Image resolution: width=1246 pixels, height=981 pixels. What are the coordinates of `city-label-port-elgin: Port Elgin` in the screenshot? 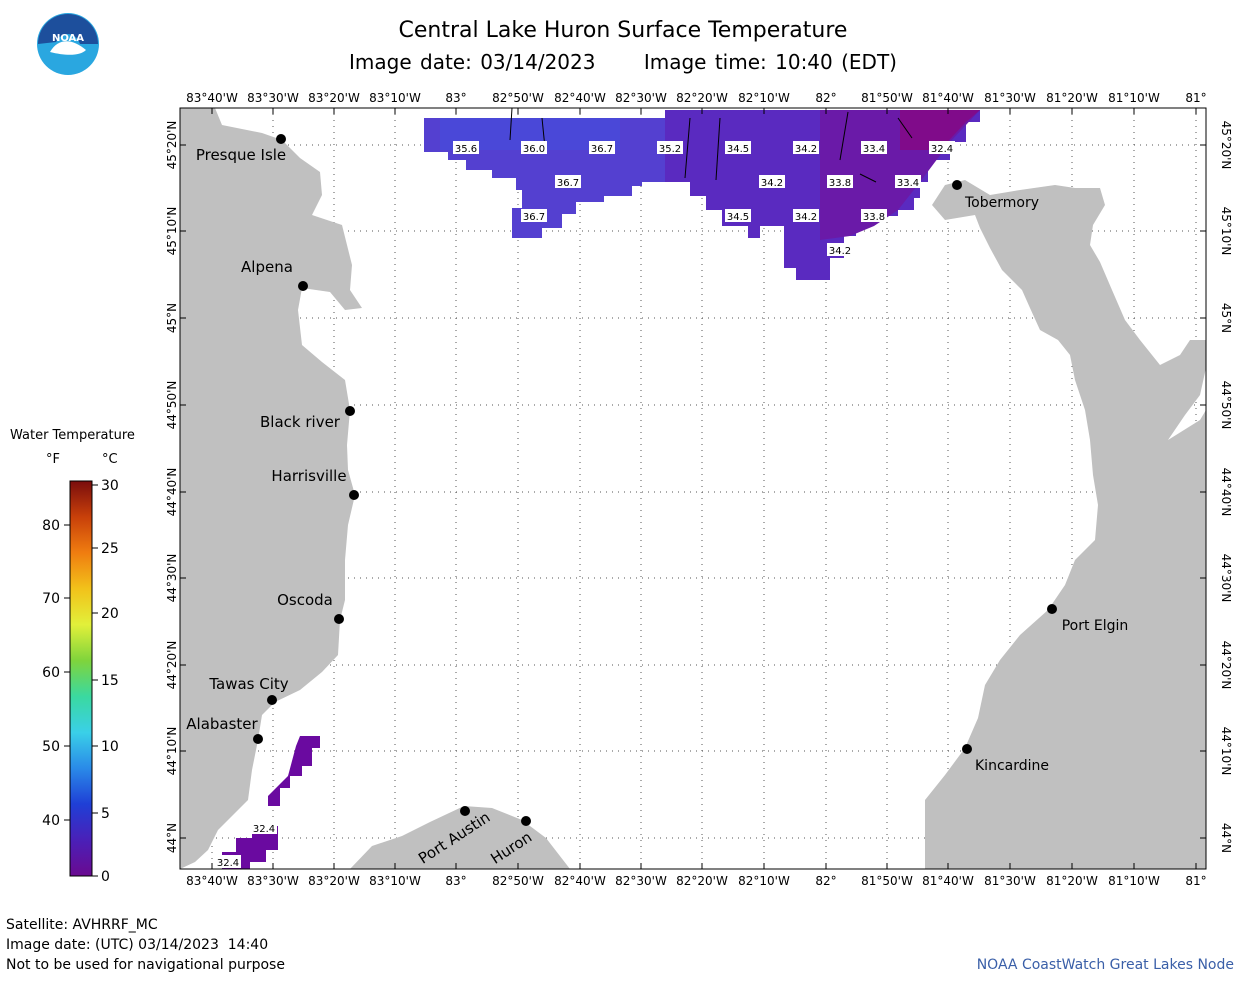 It's located at (1095, 626).